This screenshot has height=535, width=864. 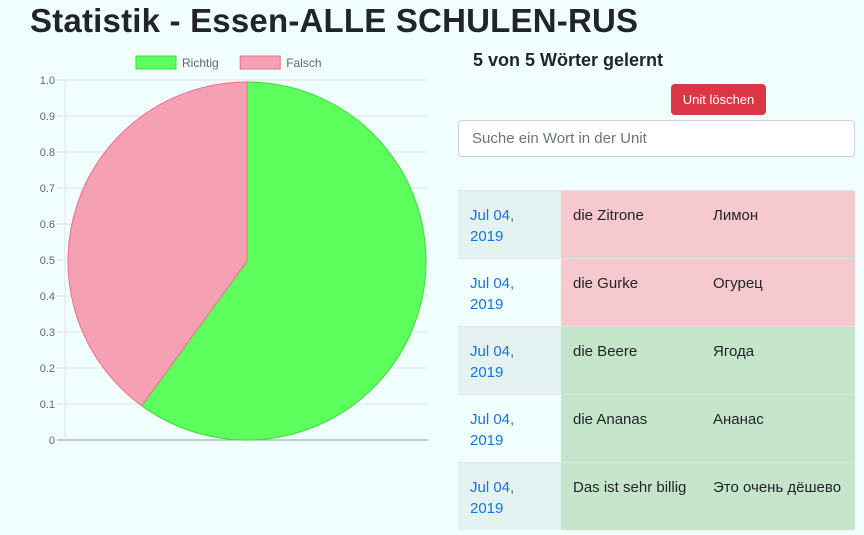 What do you see at coordinates (47, 189) in the screenshot?
I see `y-tick-label: 0.7` at bounding box center [47, 189].